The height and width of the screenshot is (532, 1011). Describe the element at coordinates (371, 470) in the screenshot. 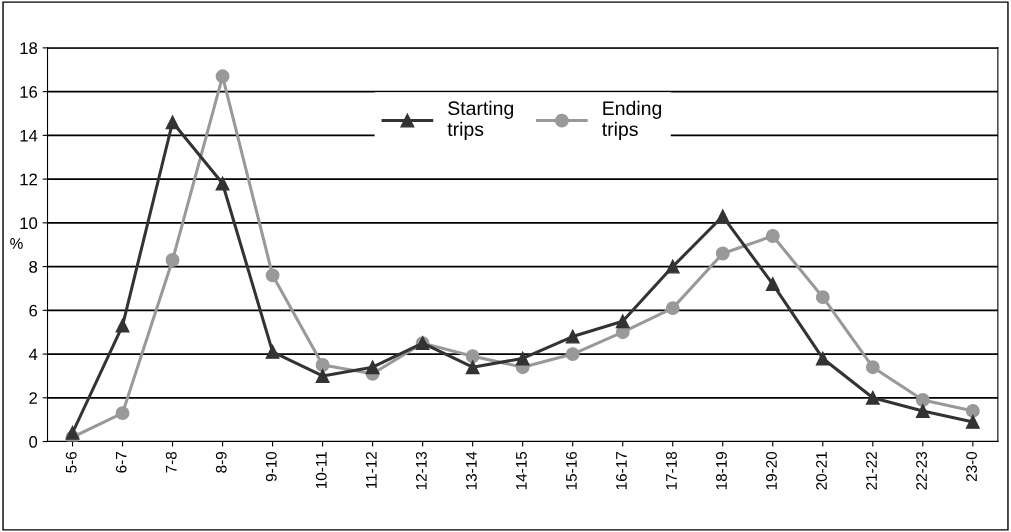

I see `x-tick-label: 11-12` at that location.